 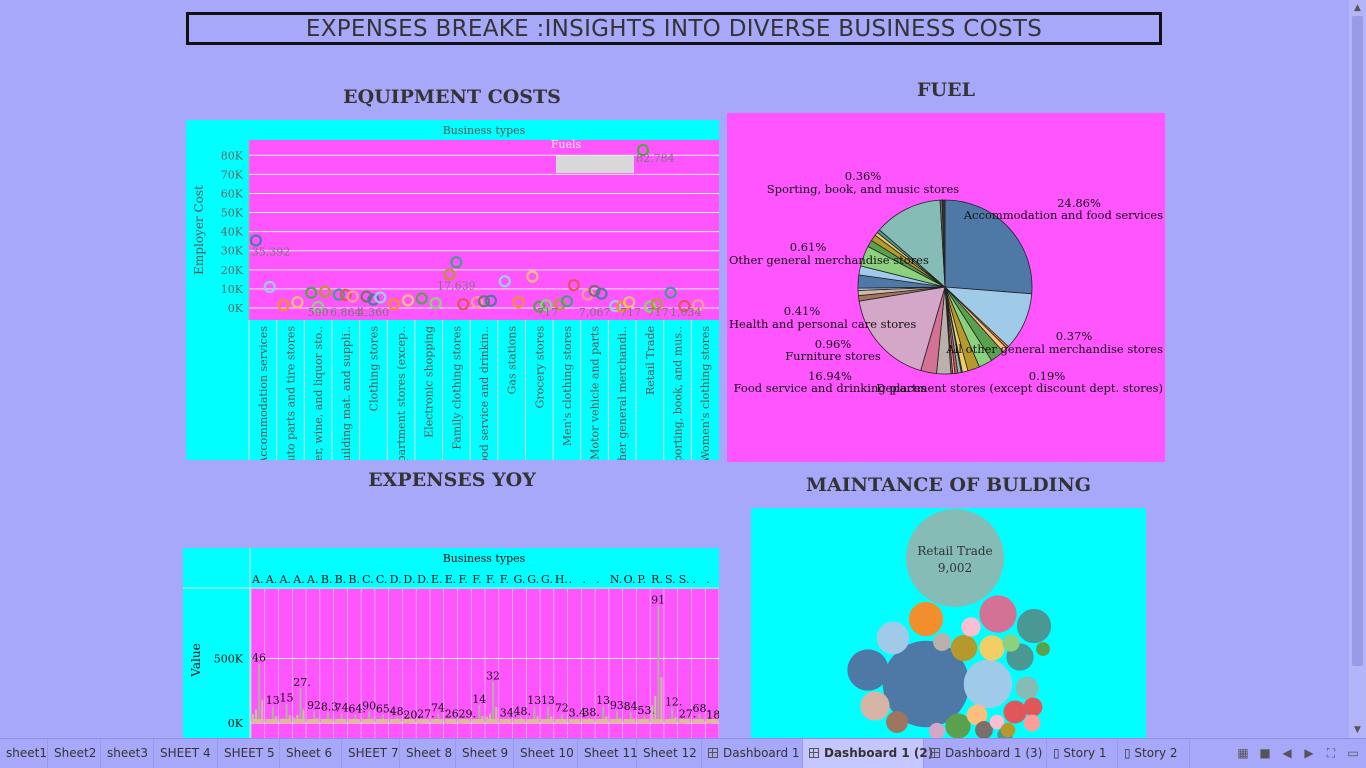 What do you see at coordinates (1357, 8) in the screenshot?
I see `scroll-up-icon: ▲` at bounding box center [1357, 8].